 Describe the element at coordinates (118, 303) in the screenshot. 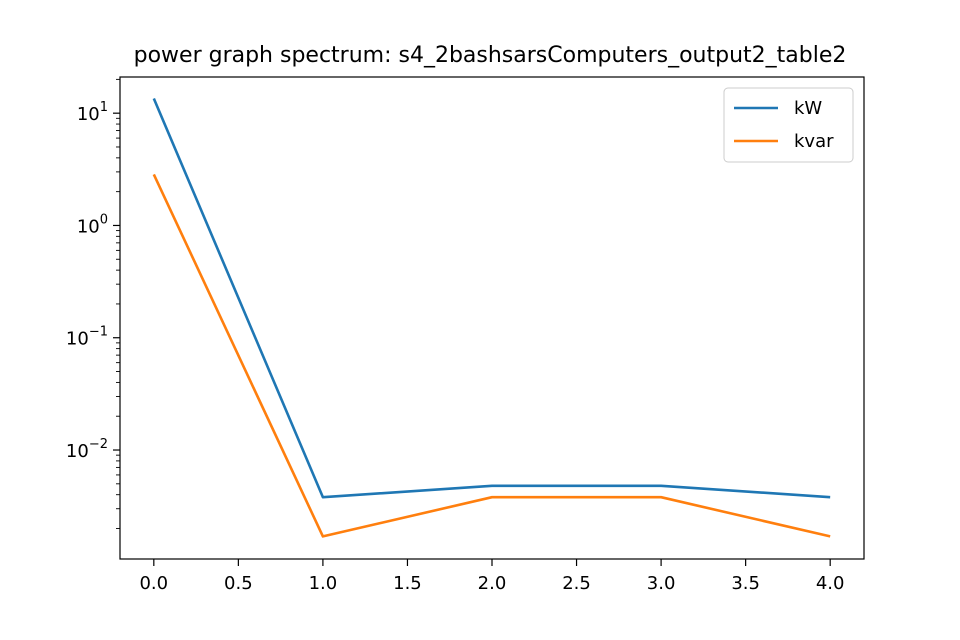

I see `y-minor-ticks` at that location.